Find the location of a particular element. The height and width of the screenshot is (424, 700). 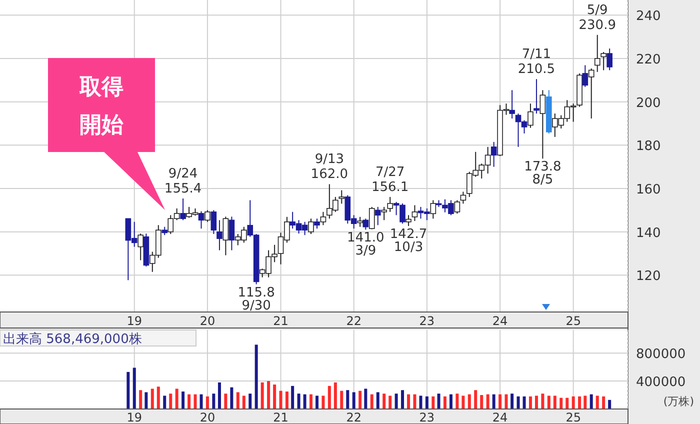

annotation: 115.8 9/30 is located at coordinates (256, 299).